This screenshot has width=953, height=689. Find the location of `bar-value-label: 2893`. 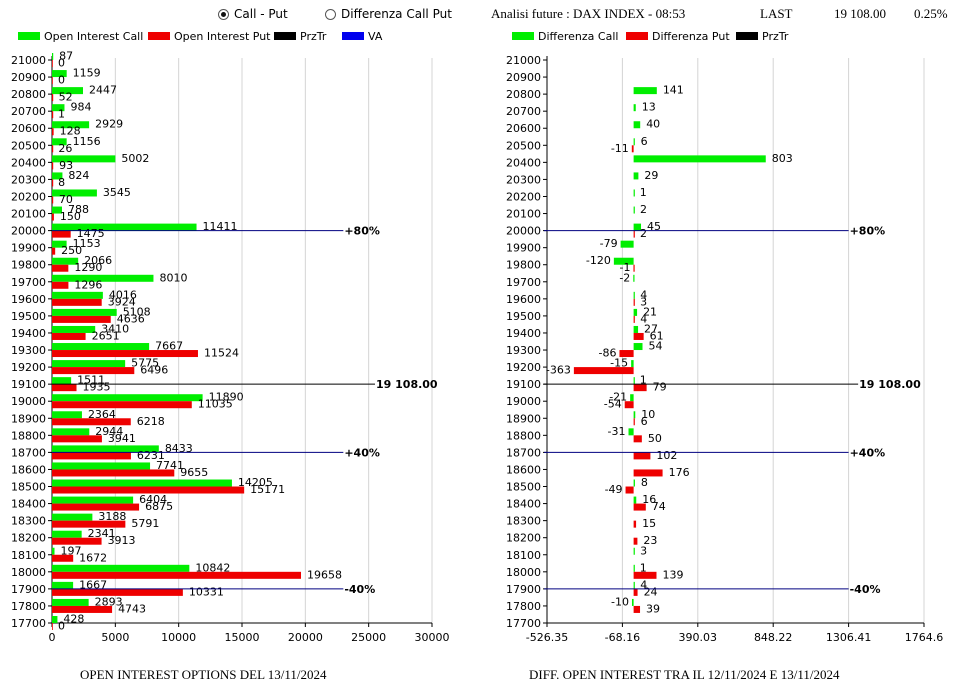

bar-value-label: 2893 is located at coordinates (109, 601).